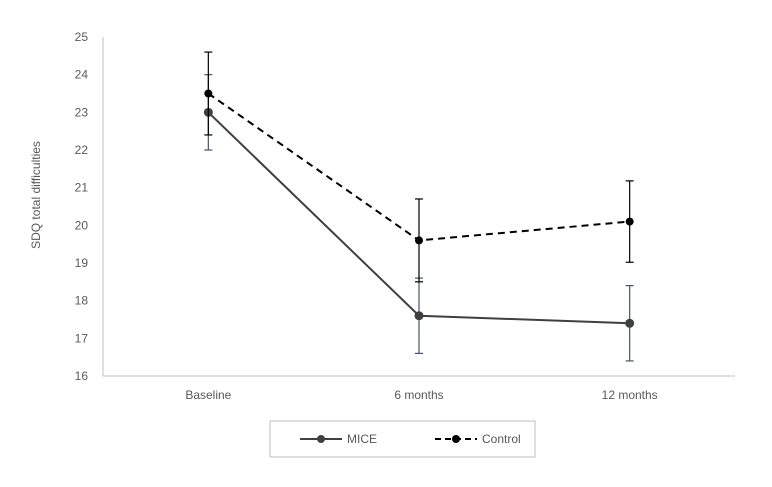 Image resolution: width=772 pixels, height=487 pixels. What do you see at coordinates (630, 395) in the screenshot?
I see `x-tick-label: 12 months` at bounding box center [630, 395].